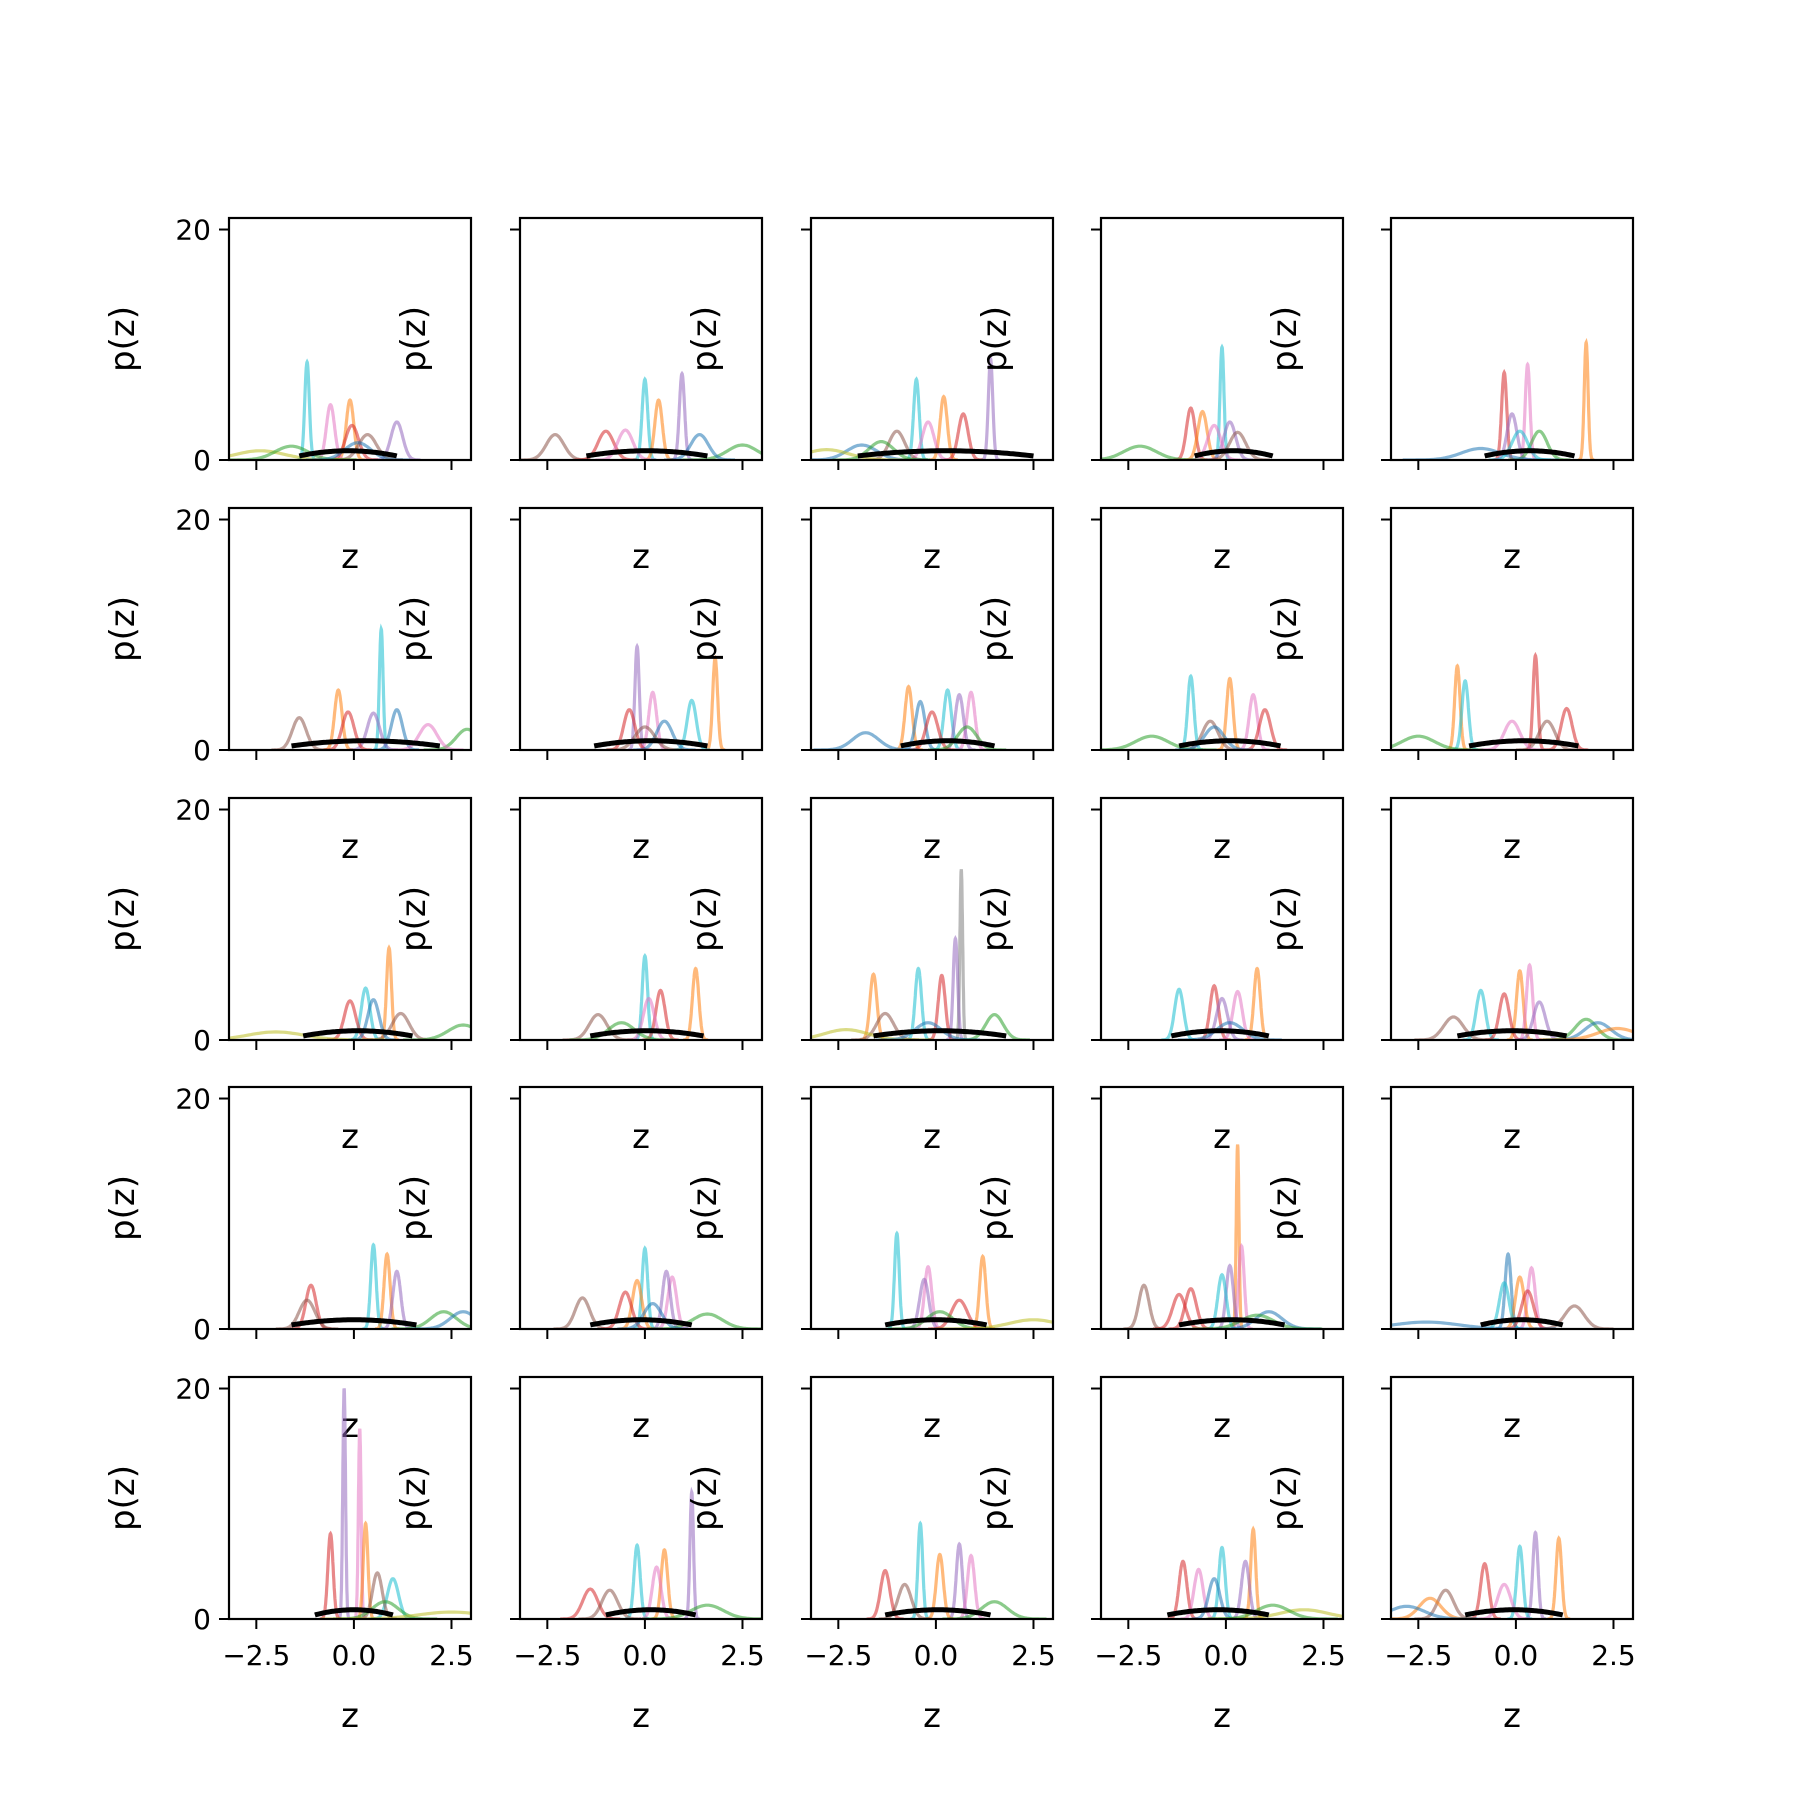  Describe the element at coordinates (936, 1655) in the screenshot. I see `x-tick-label: 0.0` at that location.